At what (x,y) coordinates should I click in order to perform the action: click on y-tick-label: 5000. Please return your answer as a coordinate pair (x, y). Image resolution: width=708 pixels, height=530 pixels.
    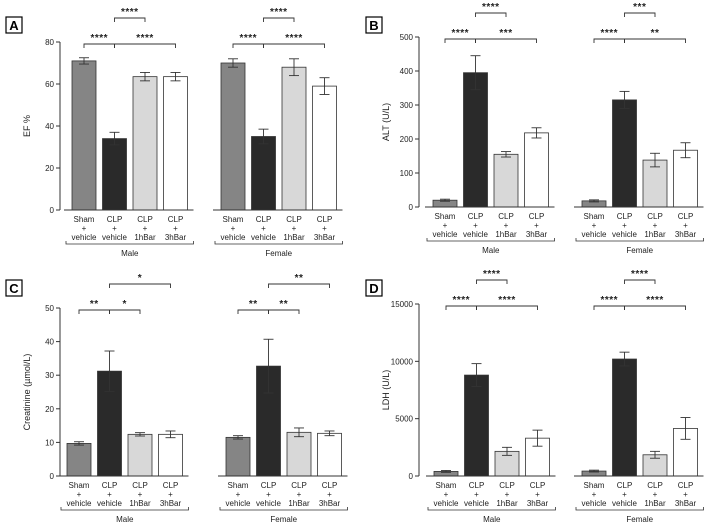
    Looking at the image, I should click on (404, 419).